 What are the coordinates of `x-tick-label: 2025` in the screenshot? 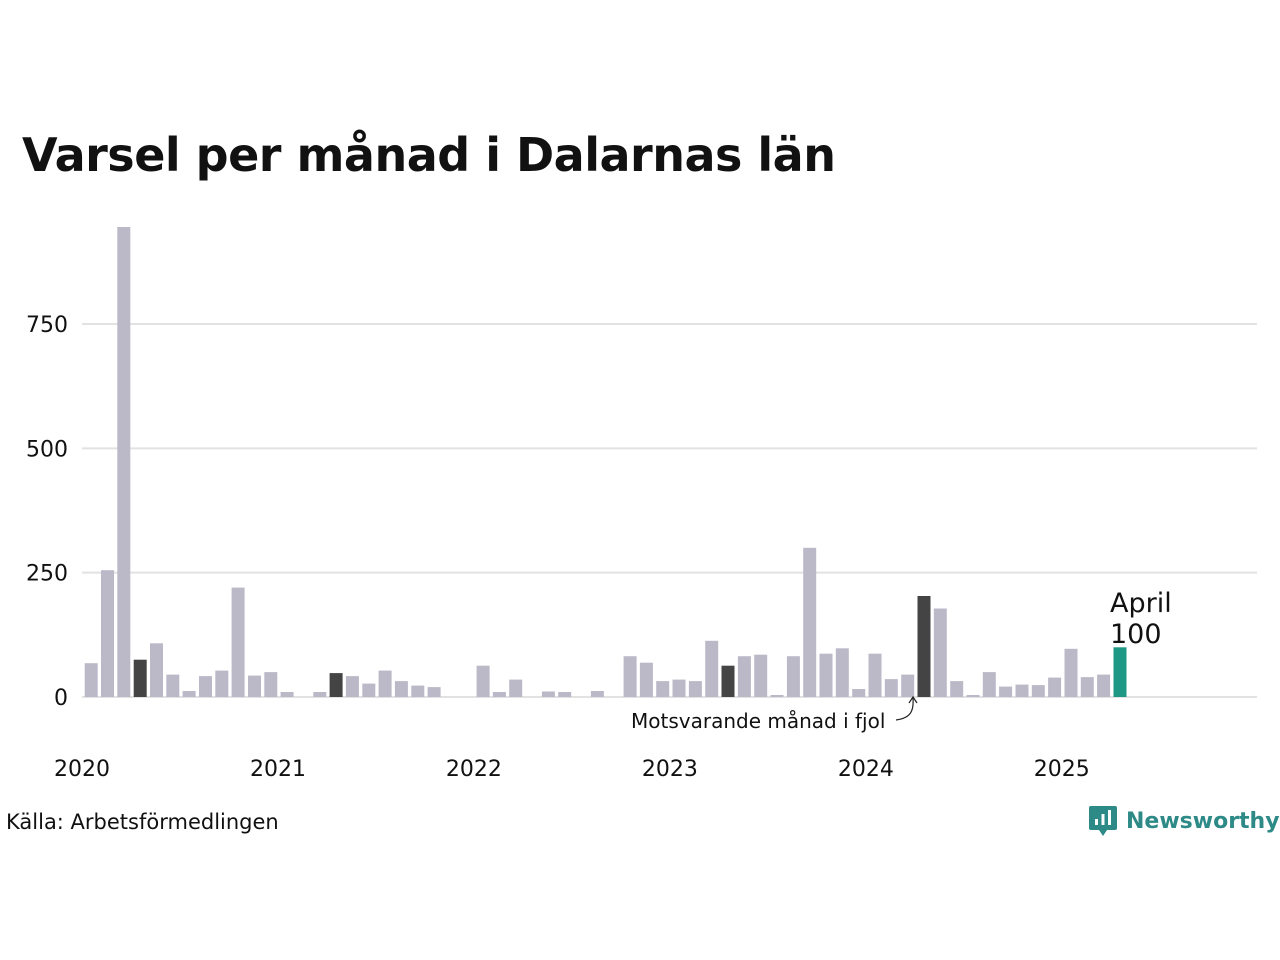 It's located at (1062, 769).